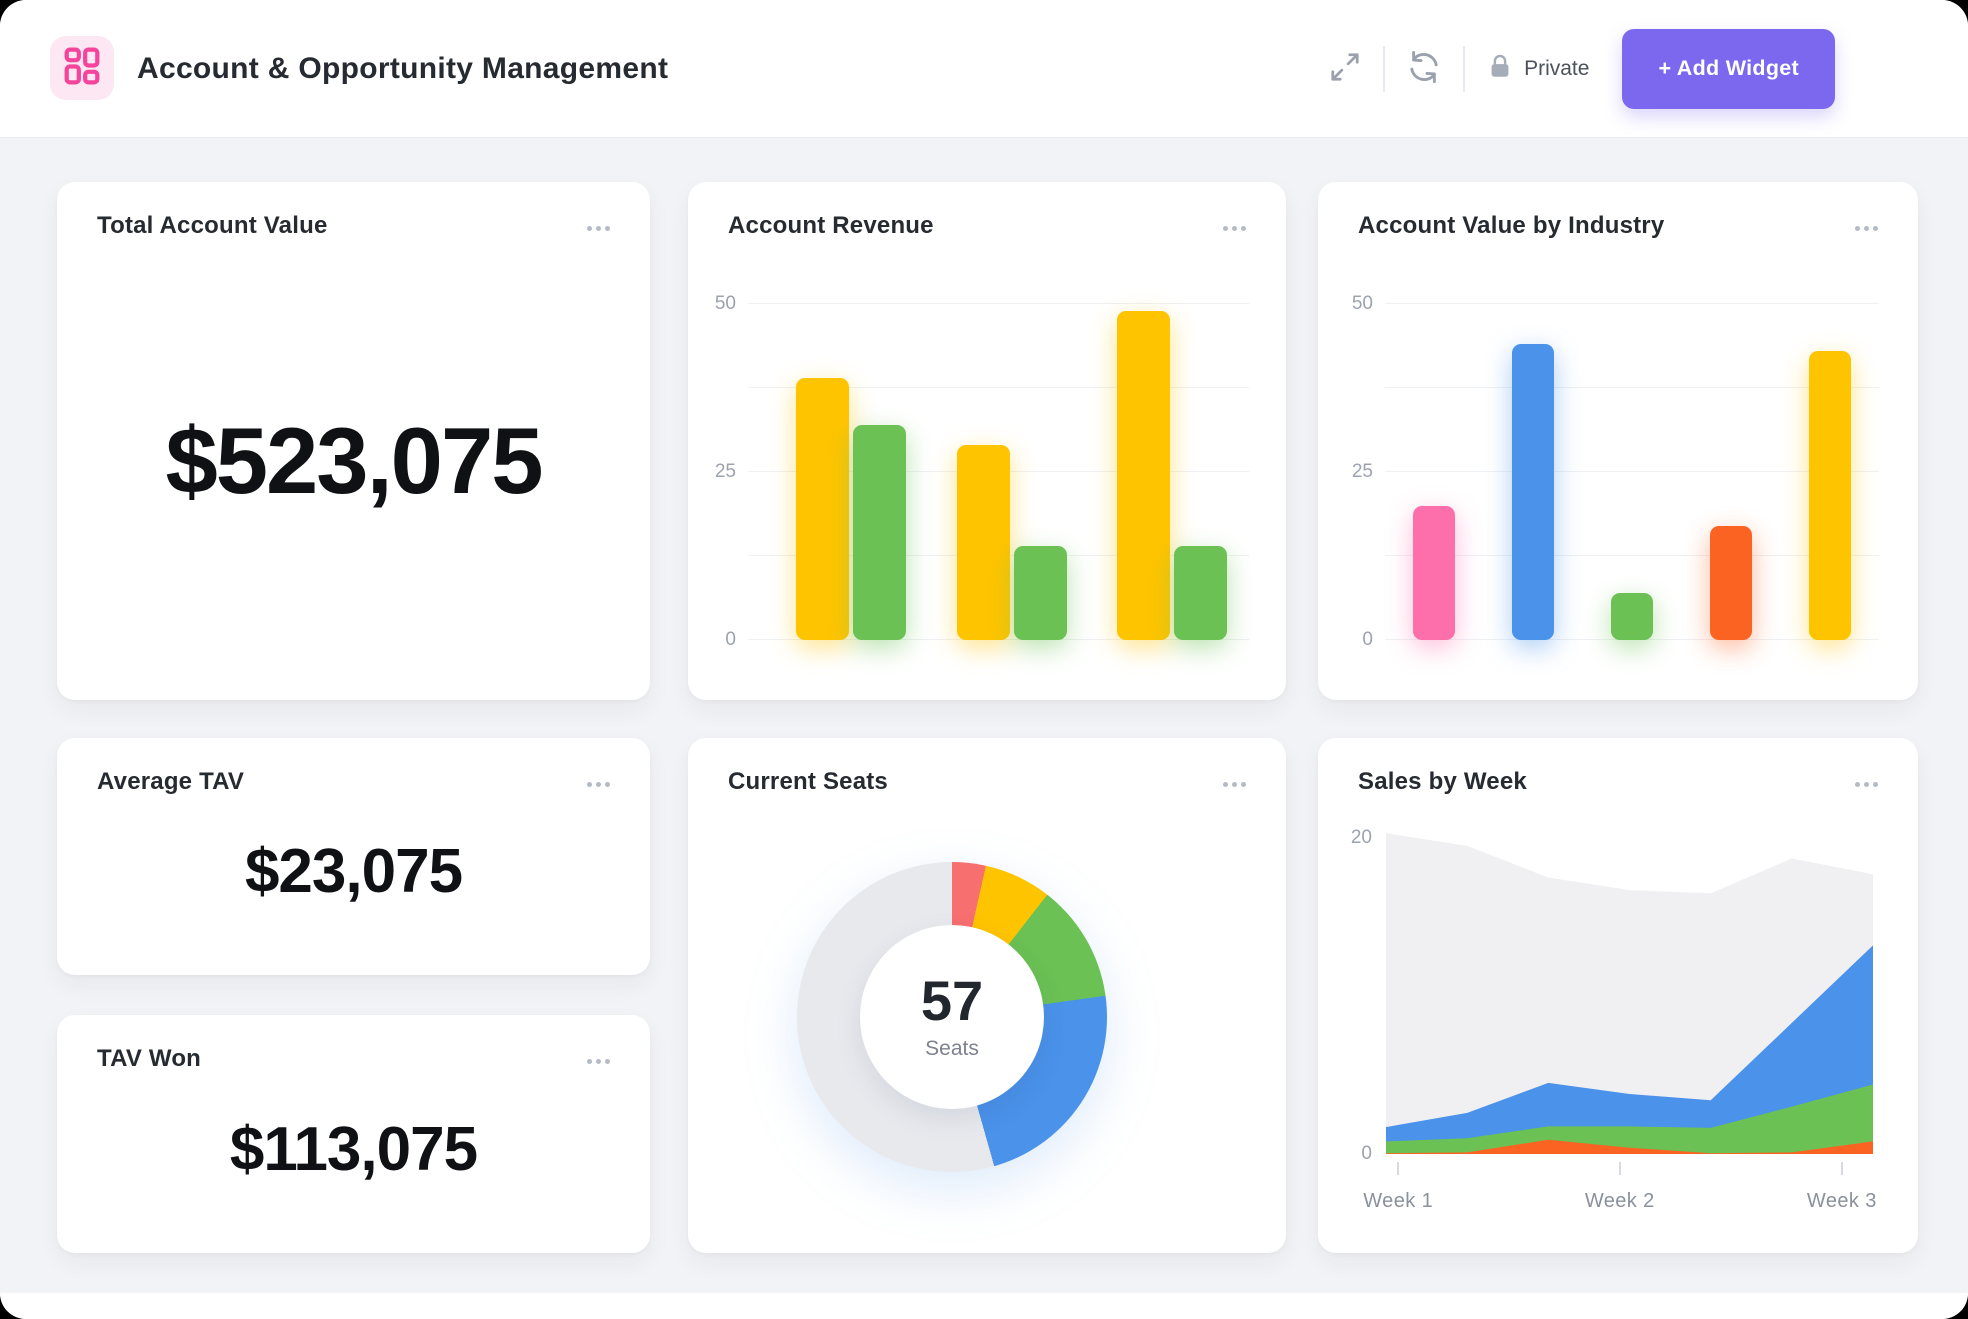 This screenshot has height=1319, width=1968. What do you see at coordinates (1629, 1119) in the screenshot?
I see `area-series-green` at bounding box center [1629, 1119].